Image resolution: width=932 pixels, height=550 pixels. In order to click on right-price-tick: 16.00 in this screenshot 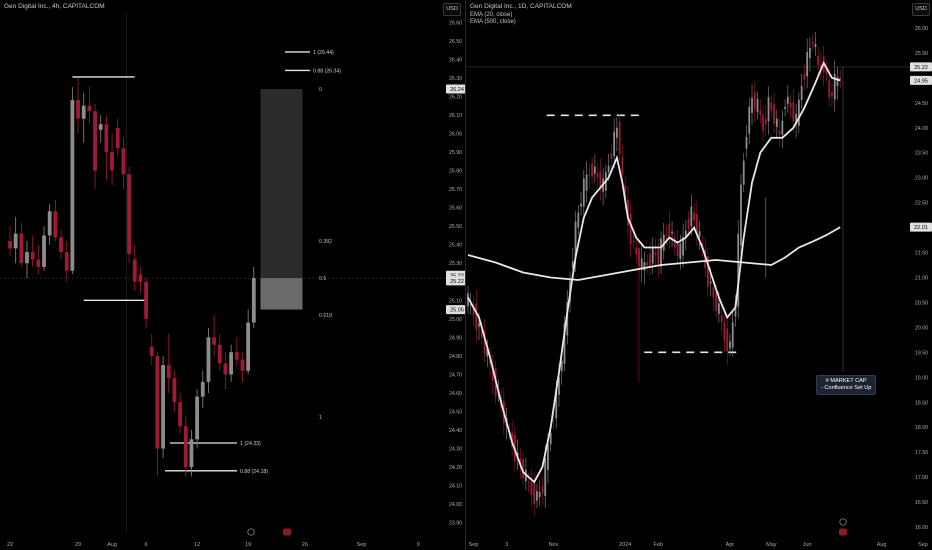, I will do `click(921, 528)`.